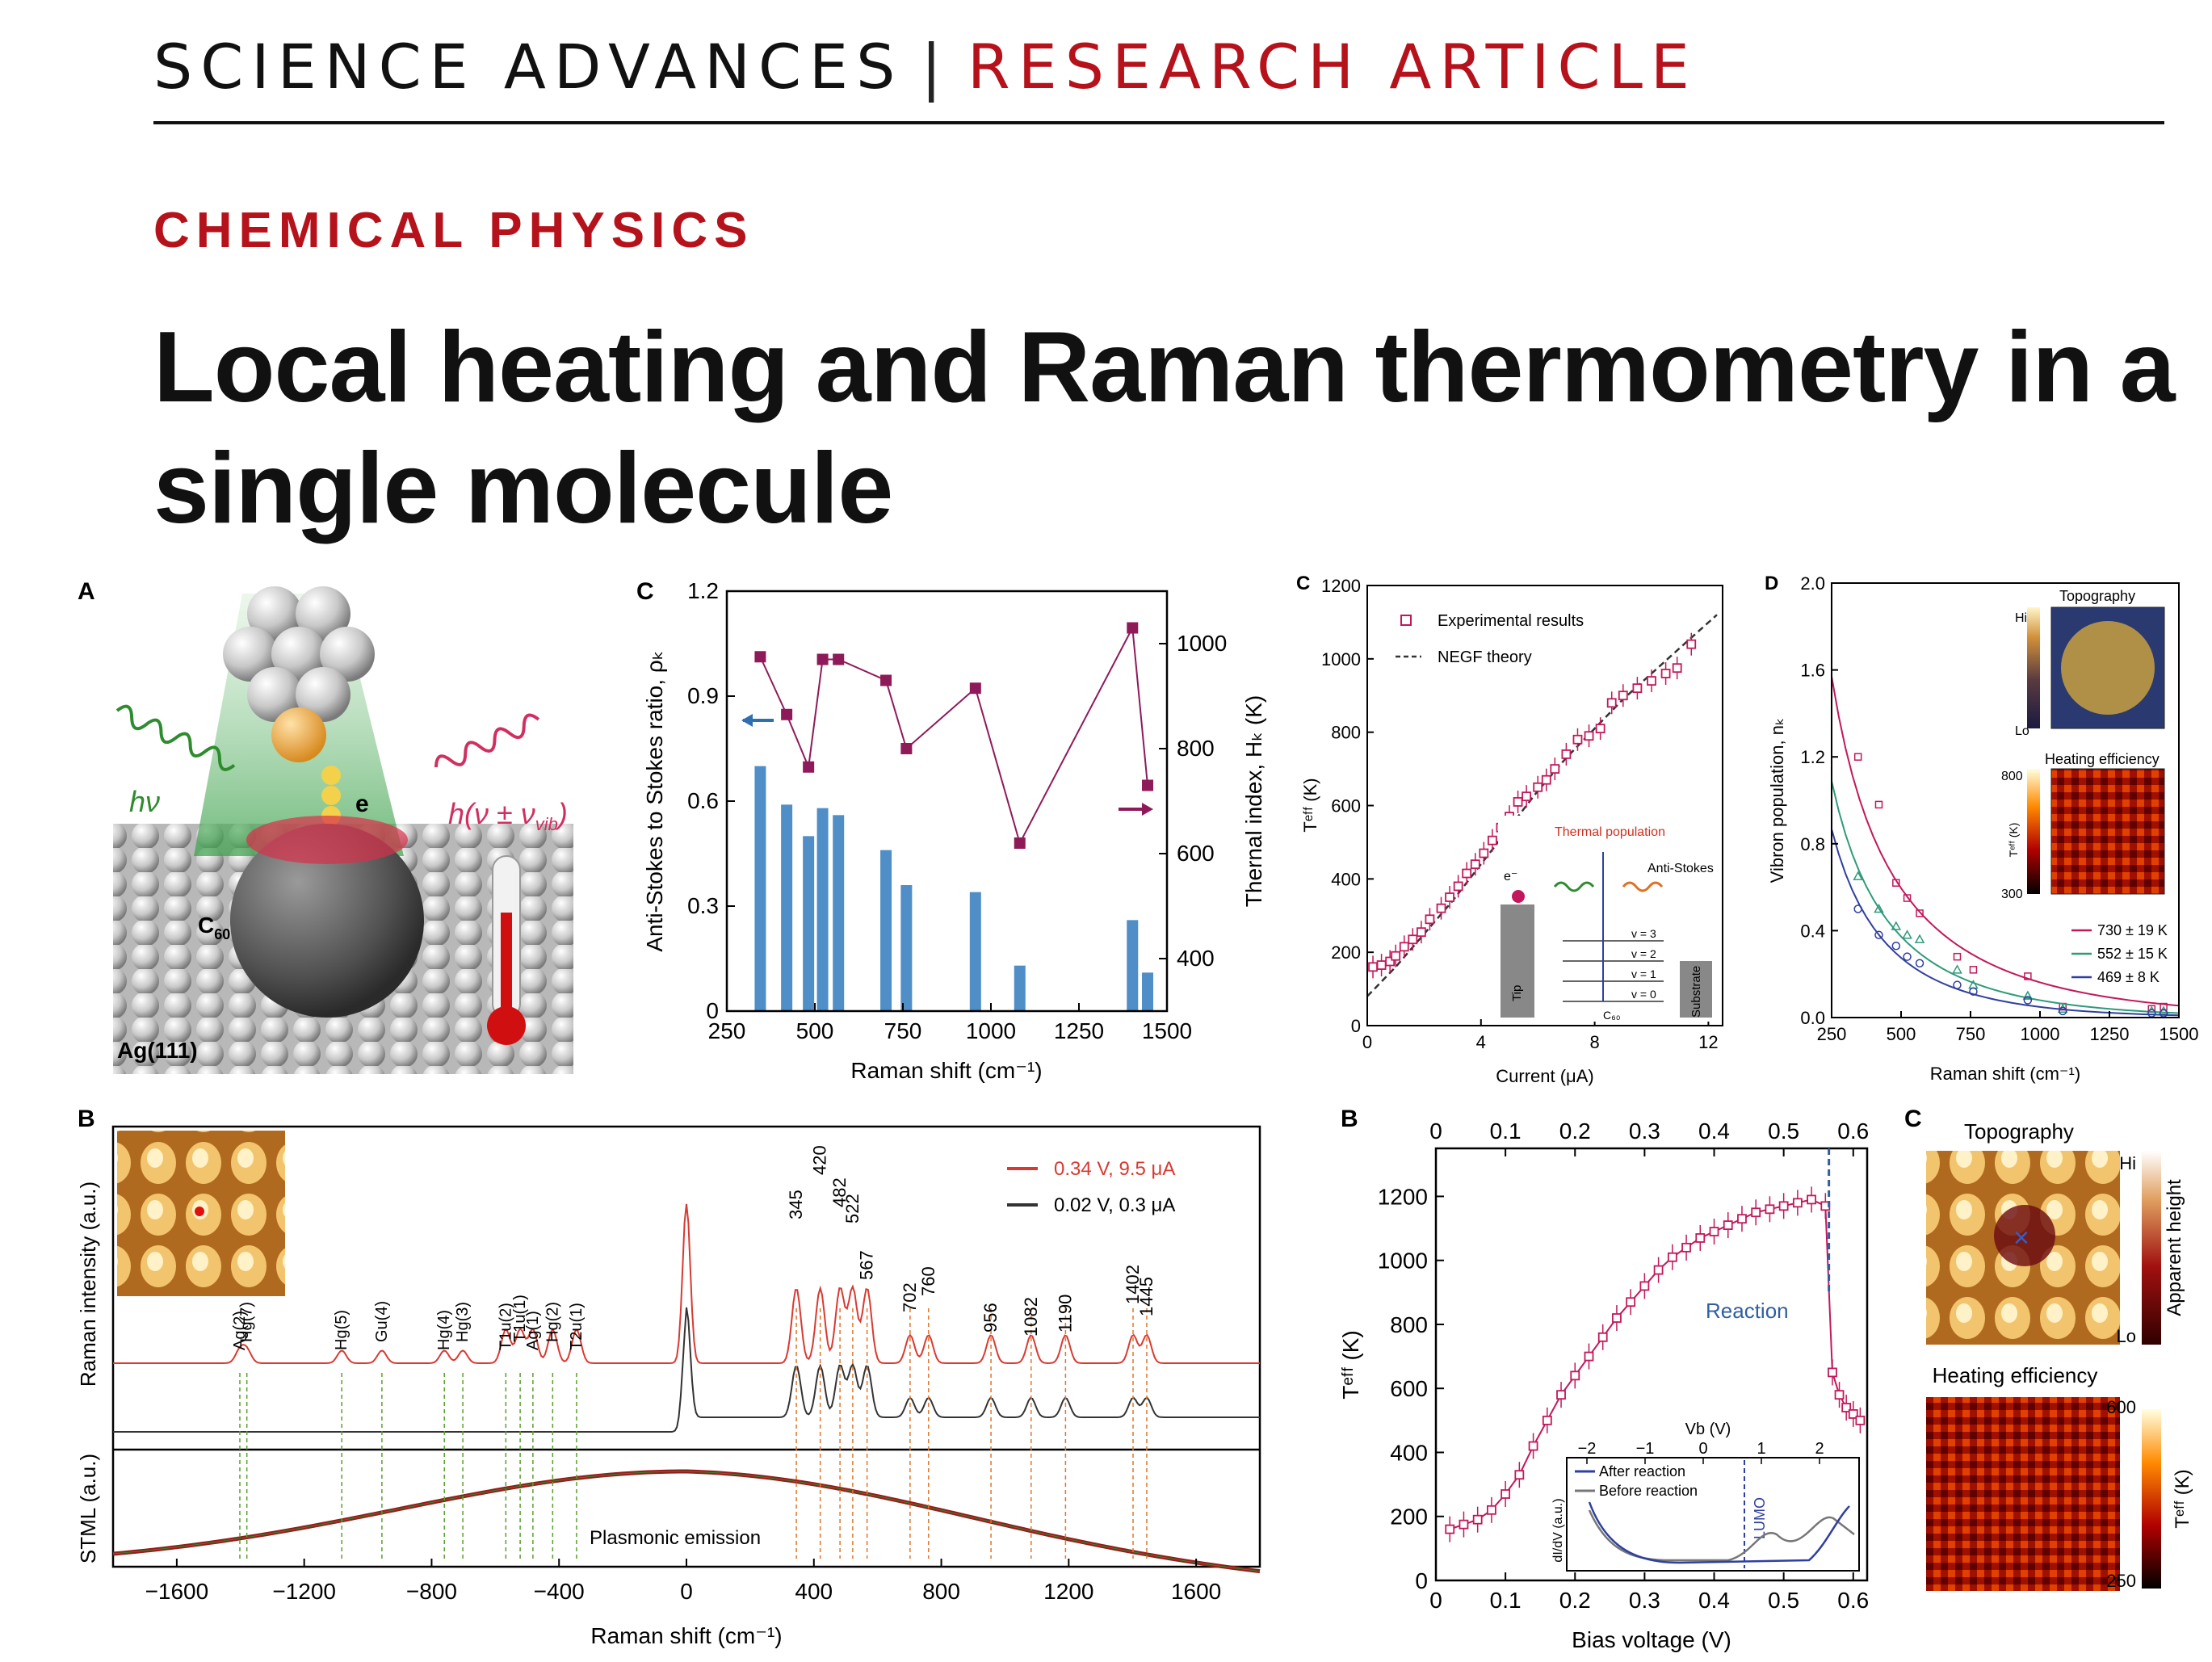 The width and height of the screenshot is (2212, 1662). Describe the element at coordinates (1403, 1196) in the screenshot. I see `b2-ytick-label: 1200` at that location.